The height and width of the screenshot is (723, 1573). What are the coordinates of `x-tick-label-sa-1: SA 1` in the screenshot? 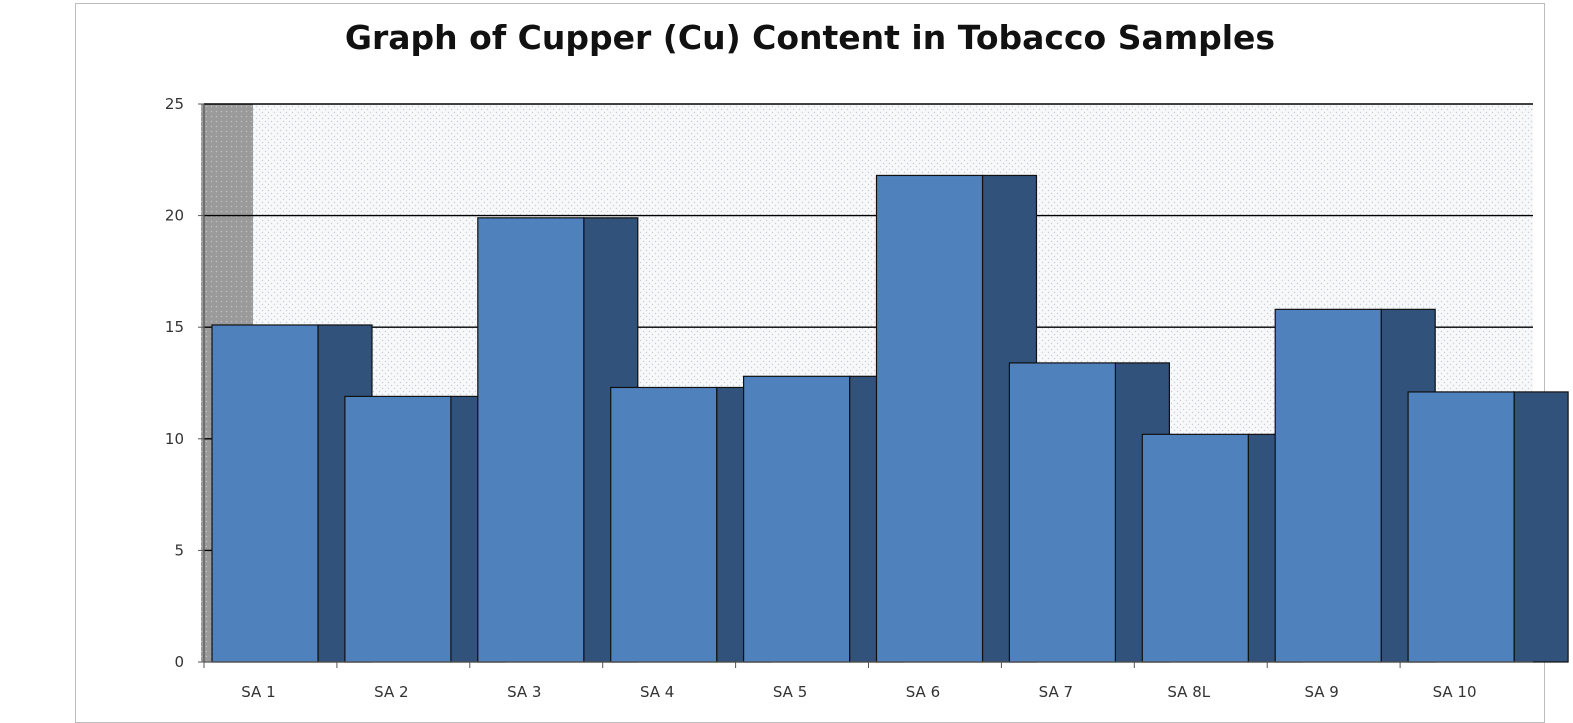 It's located at (258, 692).